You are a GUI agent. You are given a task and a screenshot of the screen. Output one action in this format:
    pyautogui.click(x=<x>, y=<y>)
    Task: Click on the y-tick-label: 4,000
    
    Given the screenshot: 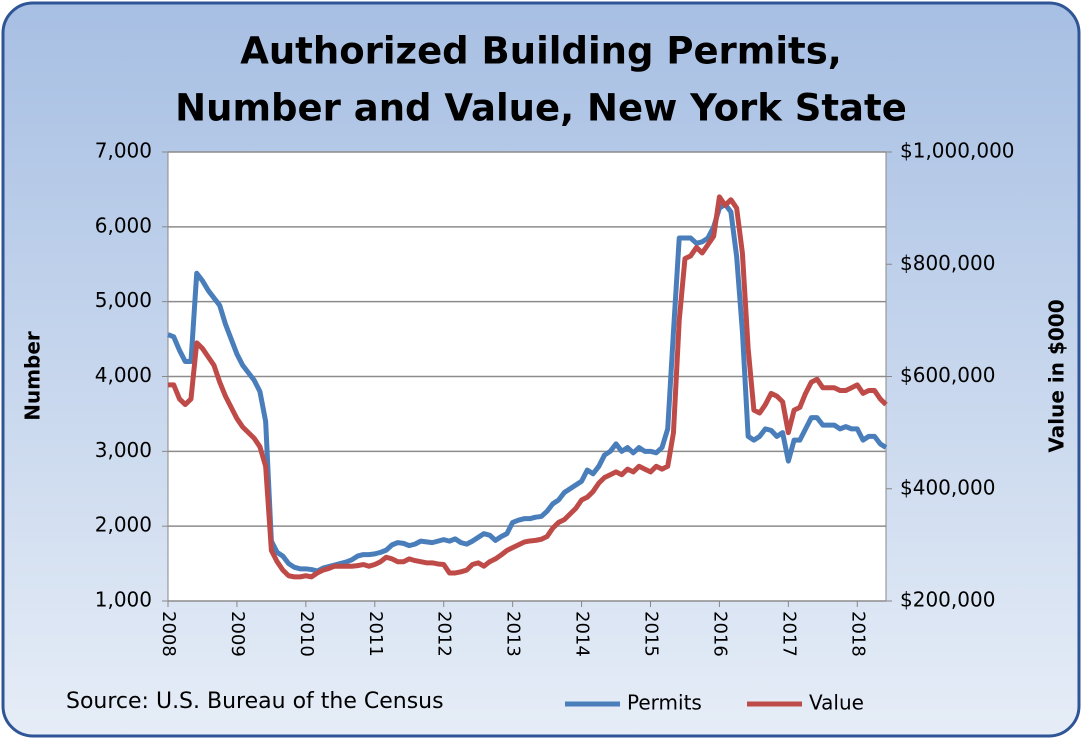 What is the action you would take?
    pyautogui.click(x=123, y=375)
    